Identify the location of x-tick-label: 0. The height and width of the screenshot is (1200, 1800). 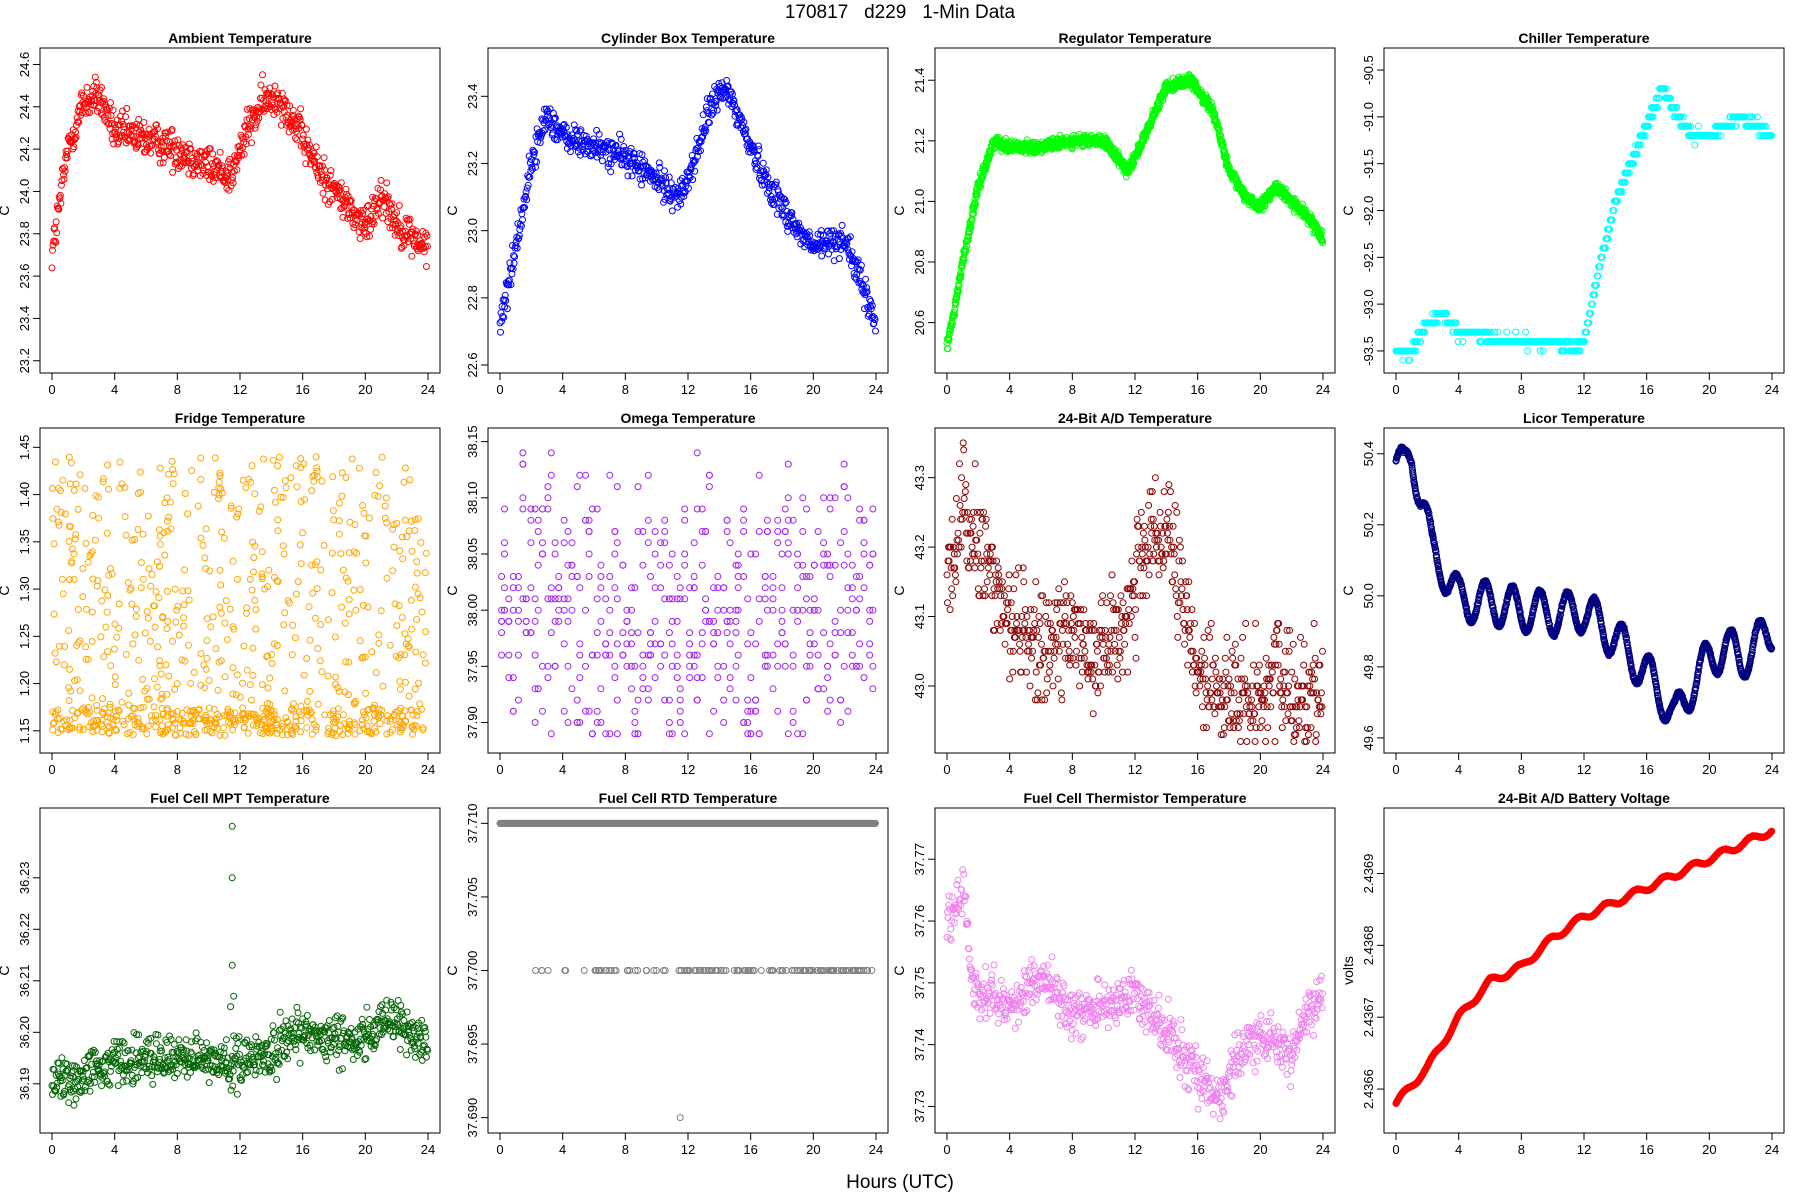
(946, 389).